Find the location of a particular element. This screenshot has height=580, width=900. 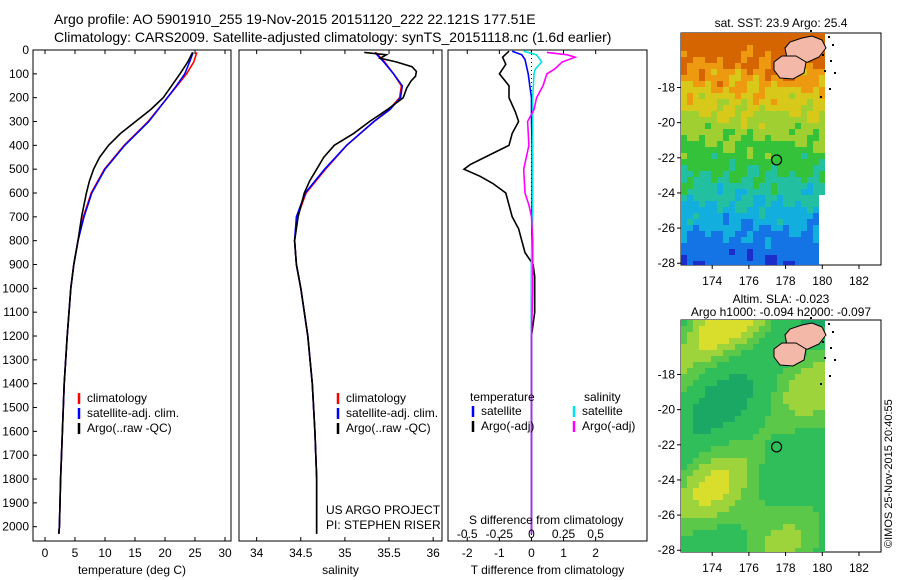

project-annotation: US ARGO PROJECT is located at coordinates (383, 510).